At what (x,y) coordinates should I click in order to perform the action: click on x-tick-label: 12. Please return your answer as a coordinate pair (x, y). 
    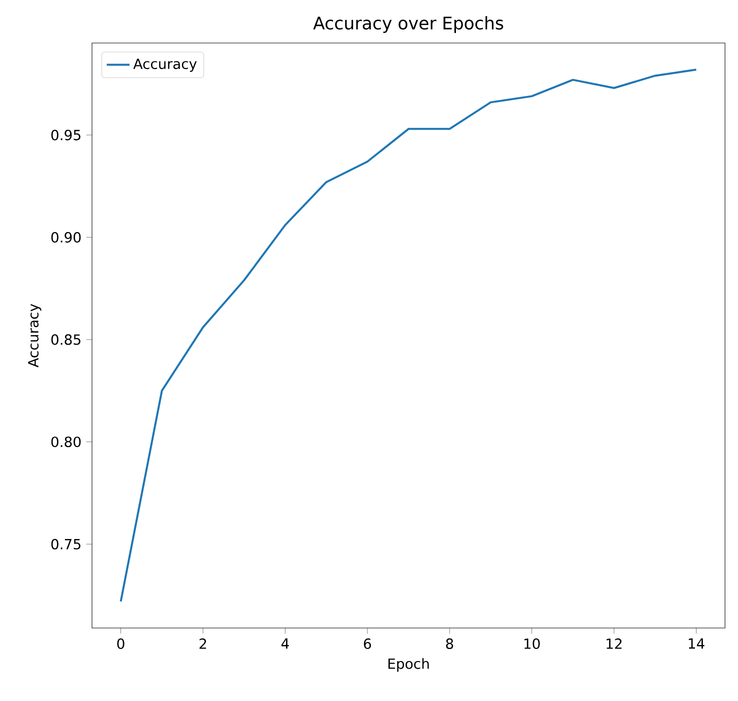
    Looking at the image, I should click on (614, 643).